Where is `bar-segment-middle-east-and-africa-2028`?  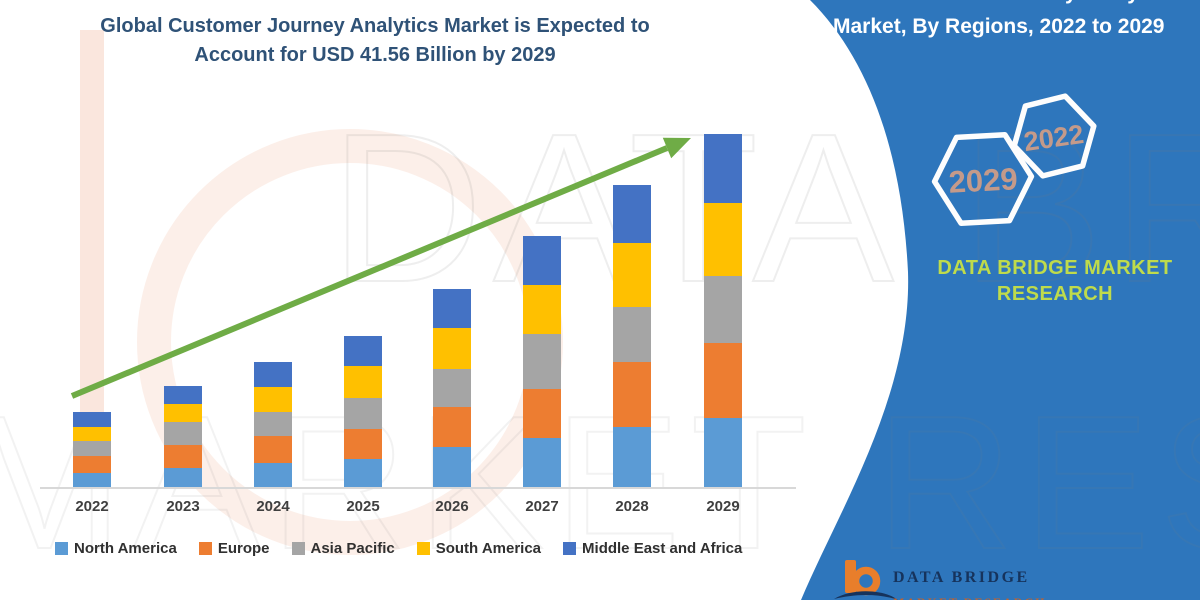 bar-segment-middle-east-and-africa-2028 is located at coordinates (632, 214).